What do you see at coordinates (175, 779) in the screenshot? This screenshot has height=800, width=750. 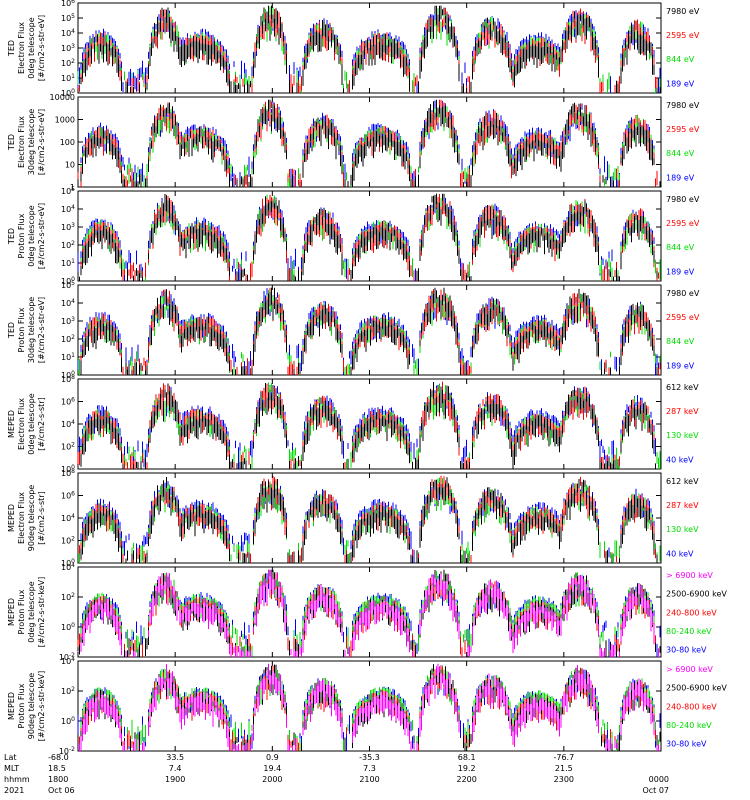 I see `x-tick-label: 1900` at bounding box center [175, 779].